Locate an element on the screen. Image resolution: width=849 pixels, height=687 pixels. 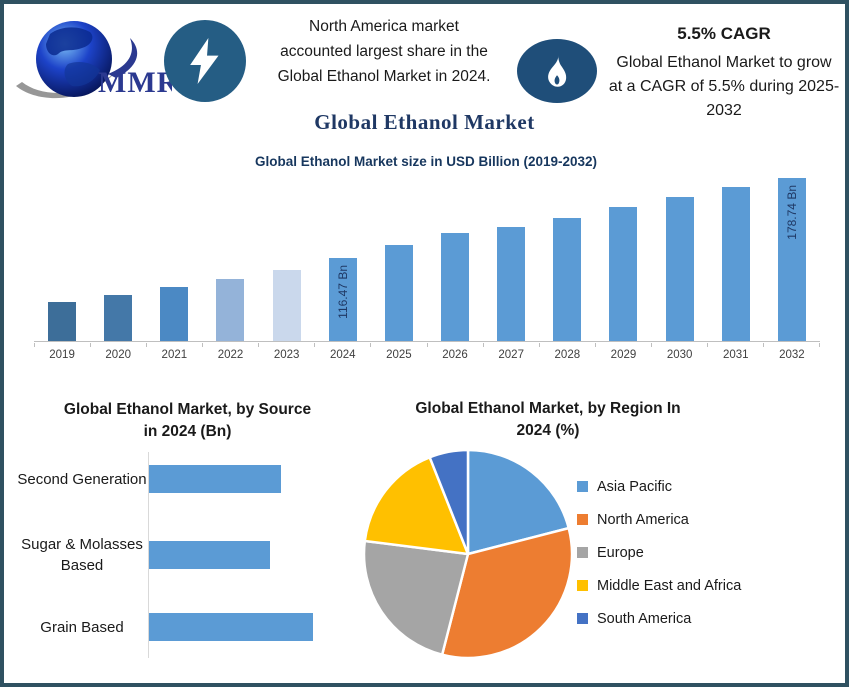
legend-label: Asia Pacific is located at coordinates (634, 486).